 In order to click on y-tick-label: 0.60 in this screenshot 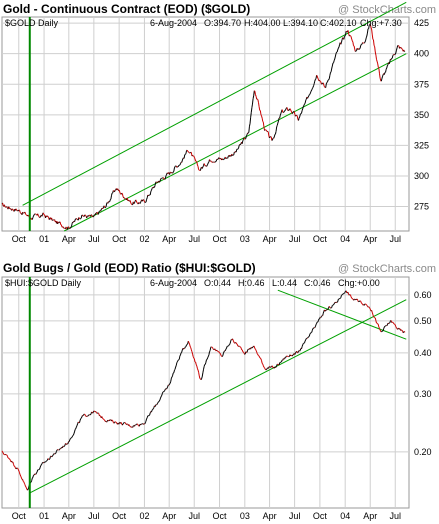, I will do `click(423, 295)`.